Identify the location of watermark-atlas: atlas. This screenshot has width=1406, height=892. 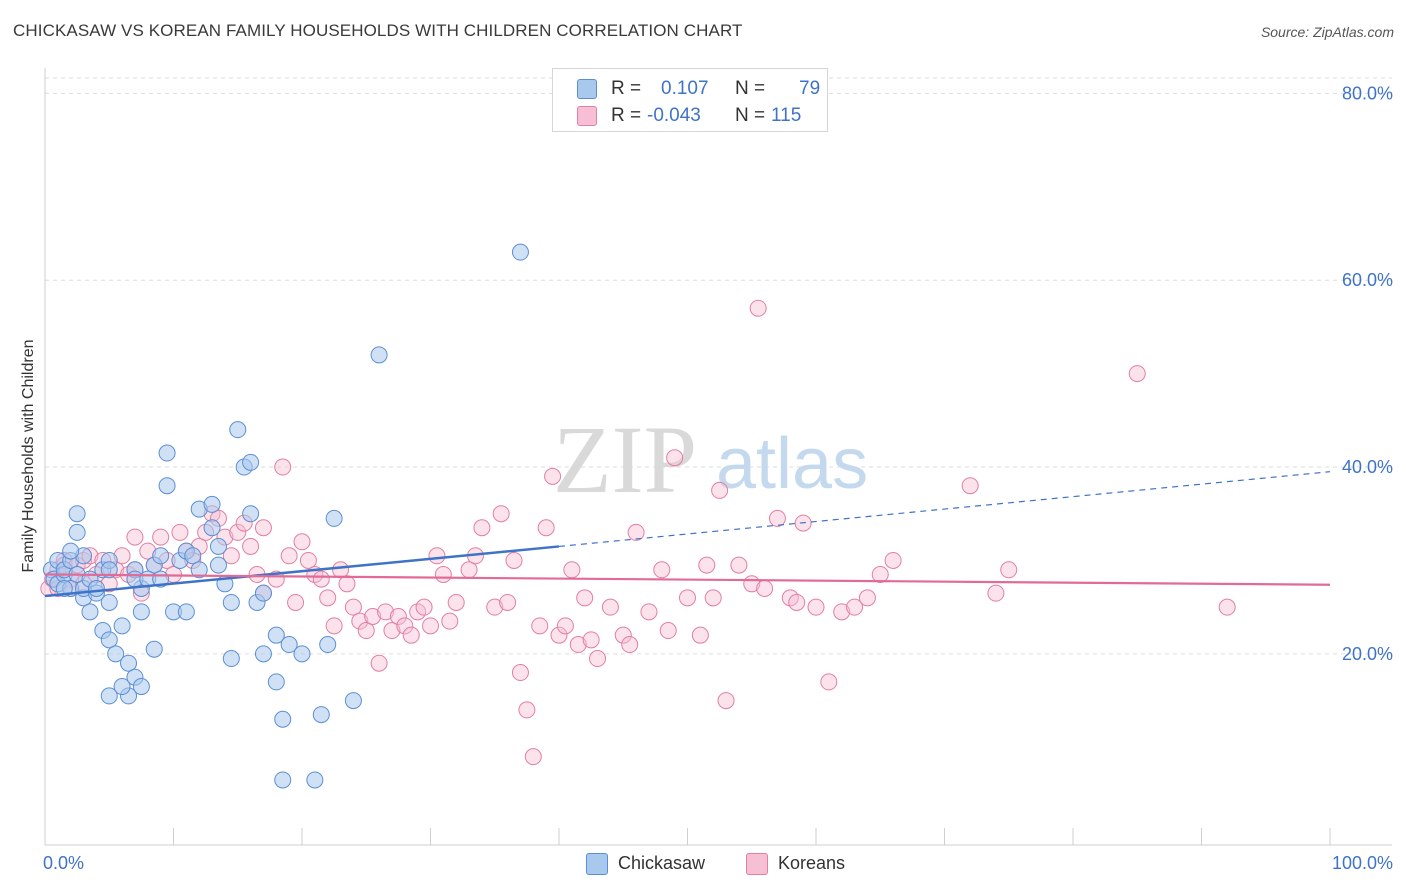
(792, 464).